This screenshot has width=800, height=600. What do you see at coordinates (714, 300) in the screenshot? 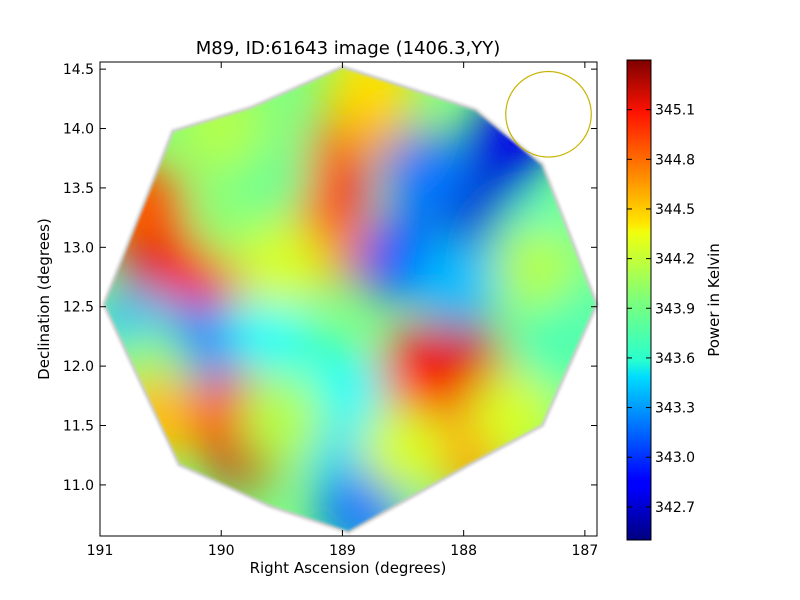
I see `colorbar-label: Power in Kelvin` at bounding box center [714, 300].